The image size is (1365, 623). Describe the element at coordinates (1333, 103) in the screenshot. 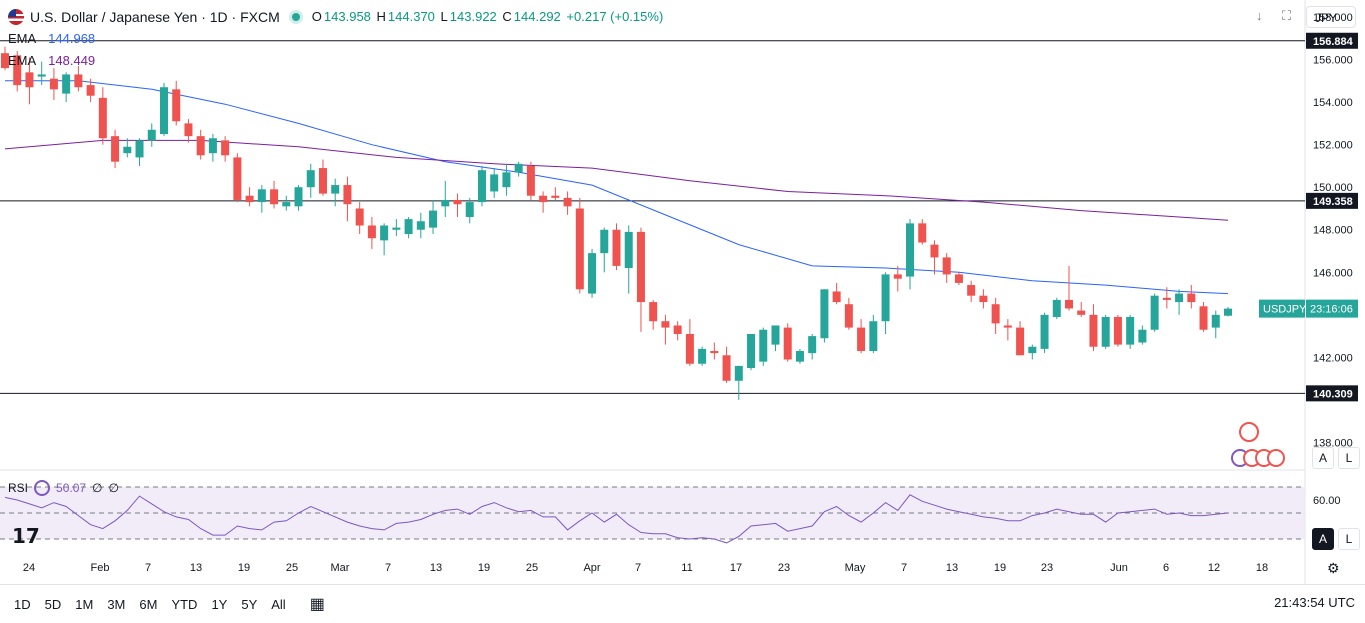

I see `price-tick-label: 154.000` at that location.